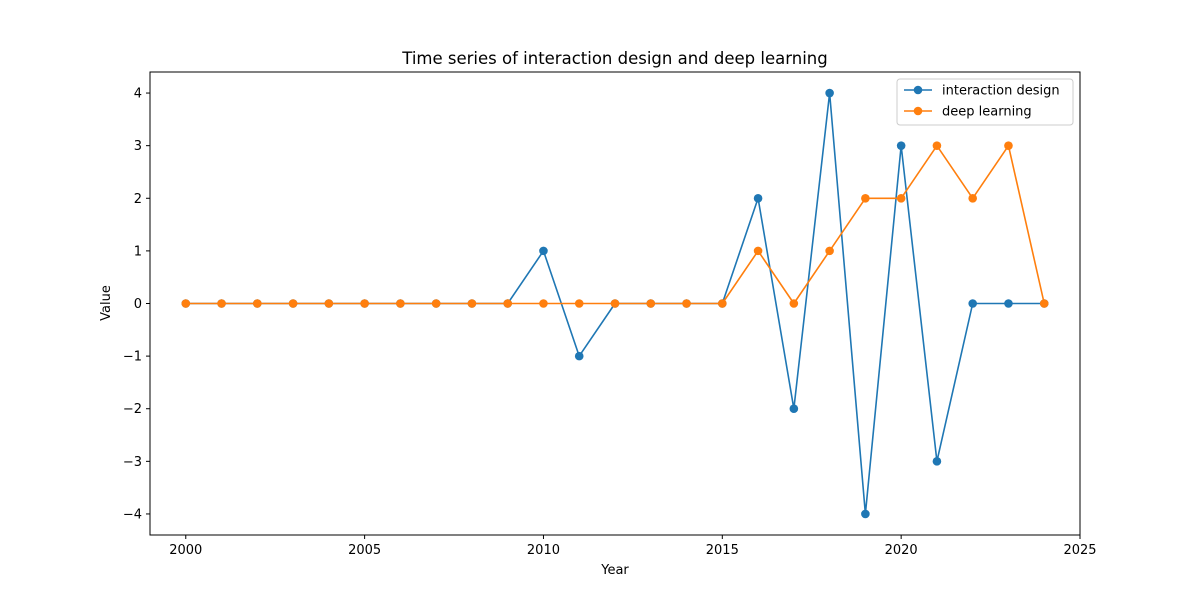 This screenshot has width=1200, height=604. I want to click on legend-box, so click(985, 102).